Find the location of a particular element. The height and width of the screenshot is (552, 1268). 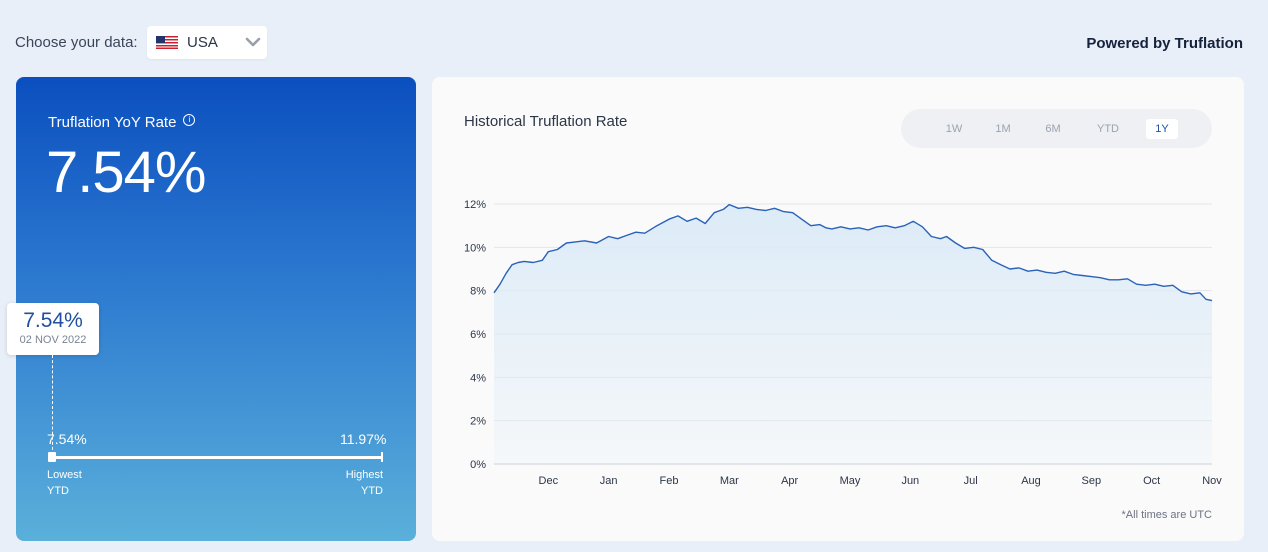

time-range-tabs: 1W 1M 6M YTD 1Y is located at coordinates (1056, 128).